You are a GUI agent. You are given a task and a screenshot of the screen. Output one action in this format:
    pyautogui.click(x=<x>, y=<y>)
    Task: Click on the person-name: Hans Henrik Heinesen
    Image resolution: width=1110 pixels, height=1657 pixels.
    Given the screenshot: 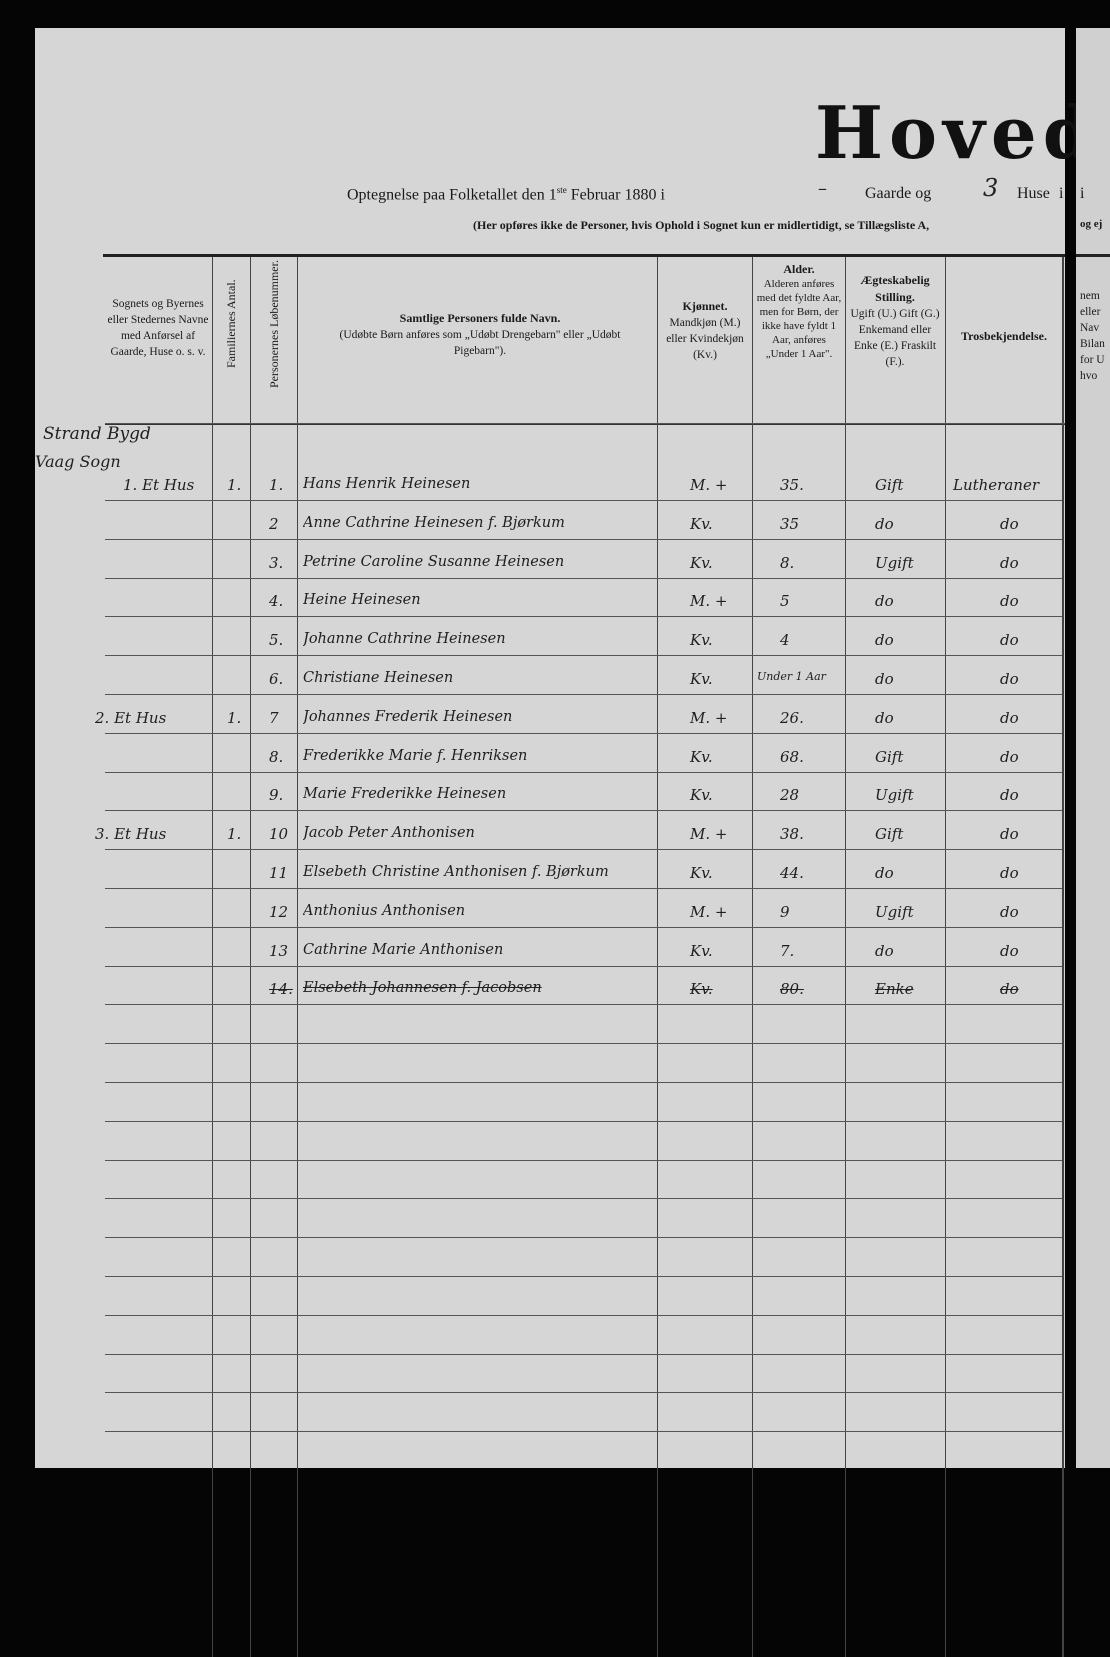 What is the action you would take?
    pyautogui.click(x=387, y=484)
    